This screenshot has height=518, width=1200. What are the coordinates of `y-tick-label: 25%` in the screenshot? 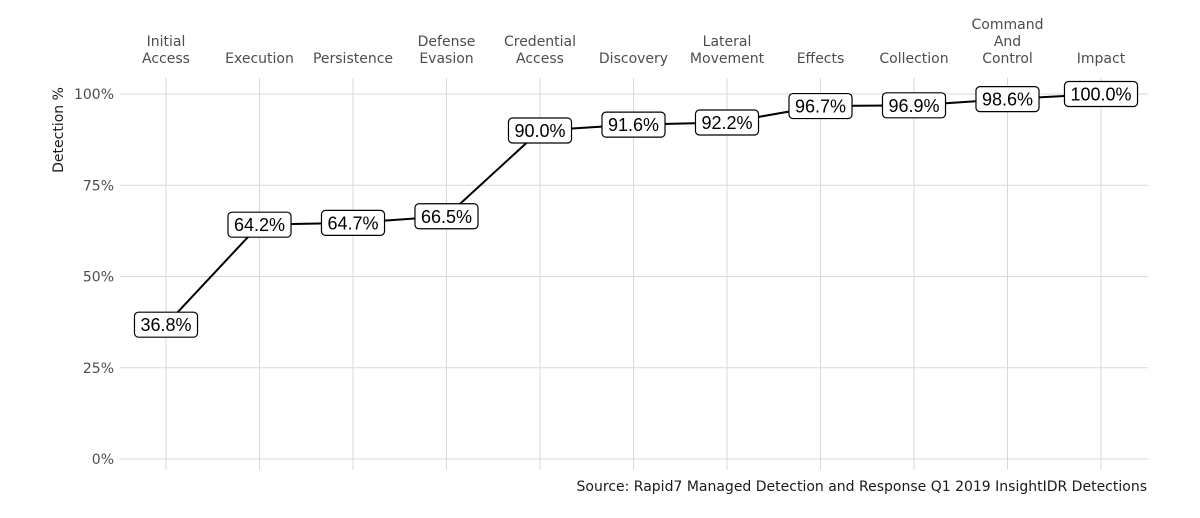 It's located at (98, 369).